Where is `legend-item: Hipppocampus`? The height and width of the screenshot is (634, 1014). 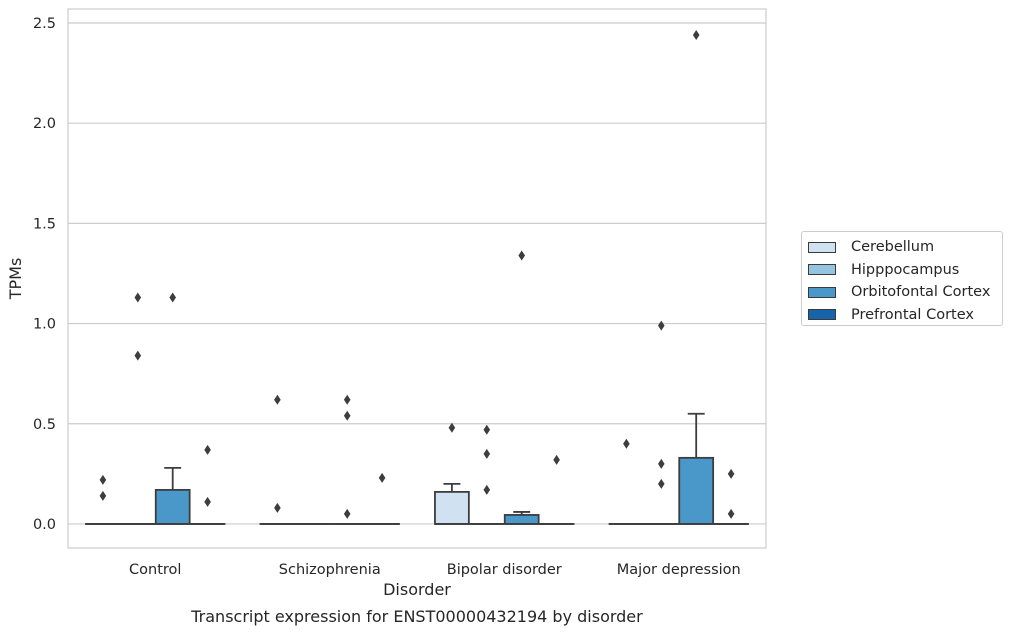
legend-item: Hipppocampus is located at coordinates (905, 270).